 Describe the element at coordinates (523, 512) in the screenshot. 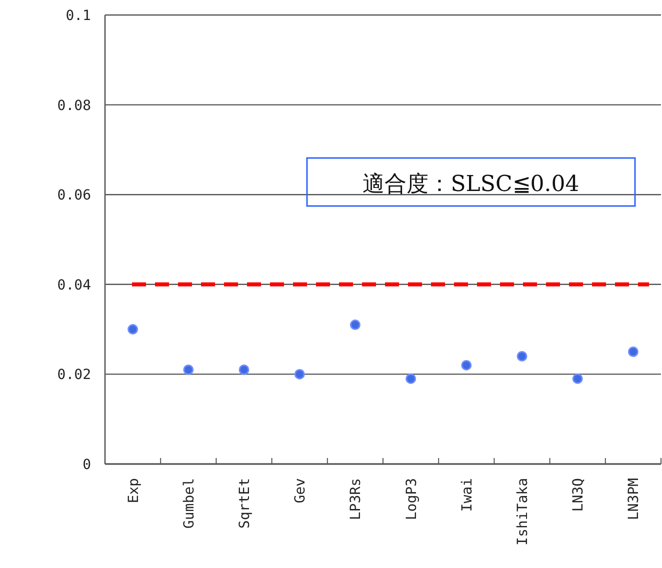

I see `x-tick-label: IshiTaka` at that location.